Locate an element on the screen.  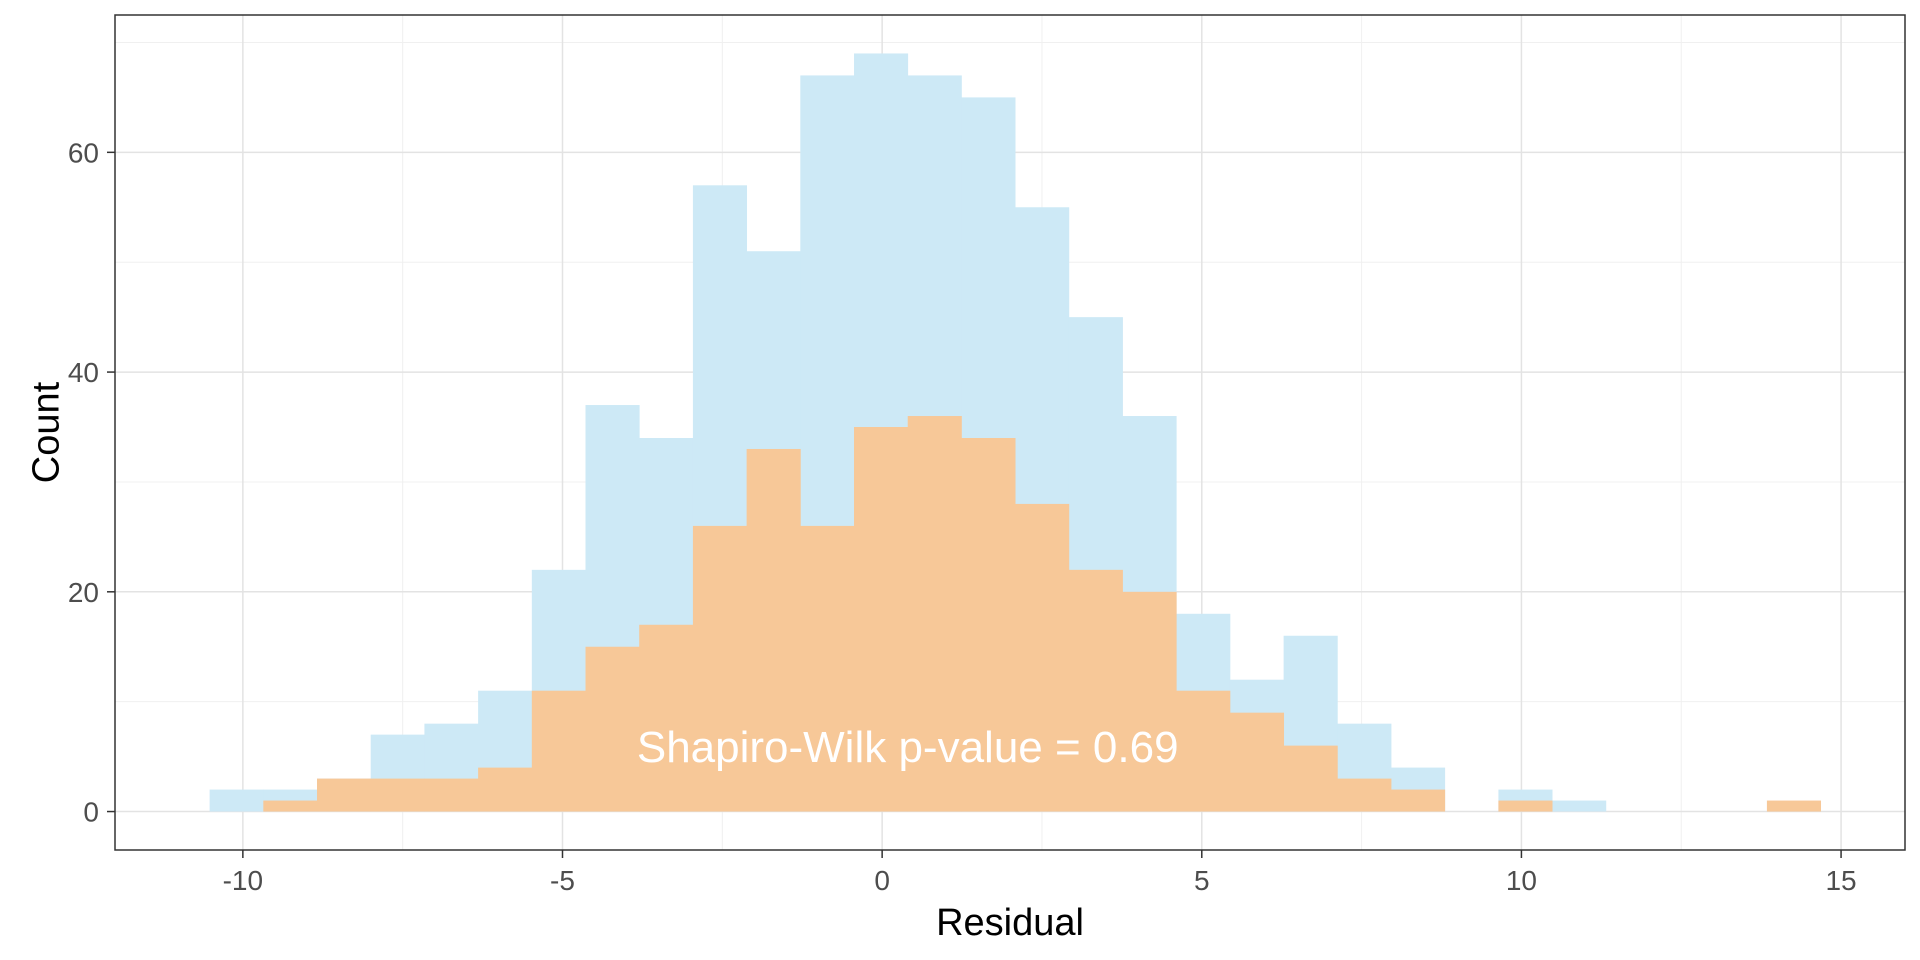
x-tick-label: 0 is located at coordinates (882, 880).